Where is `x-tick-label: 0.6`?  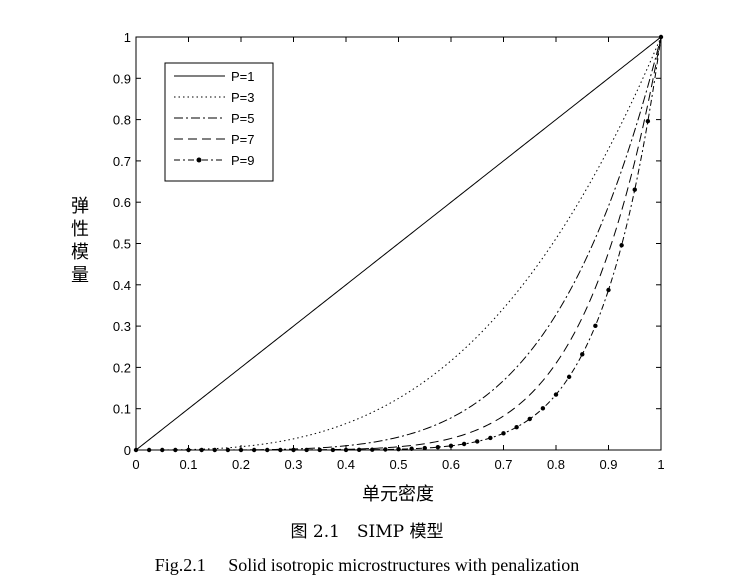
x-tick-label: 0.6 is located at coordinates (451, 464).